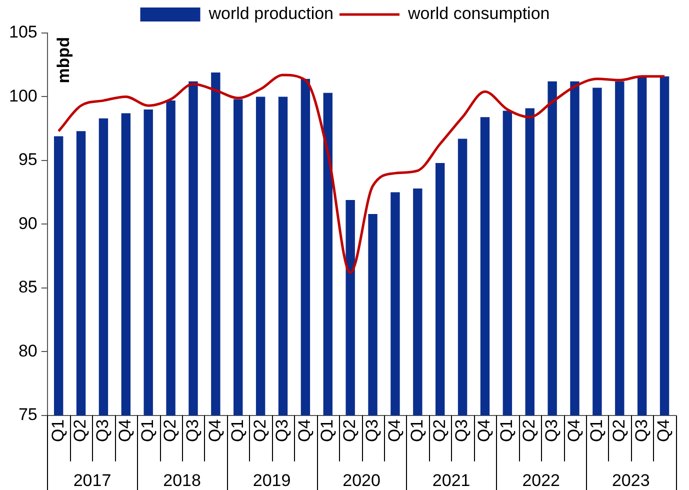  I want to click on y-tick-label: 85, so click(28, 287).